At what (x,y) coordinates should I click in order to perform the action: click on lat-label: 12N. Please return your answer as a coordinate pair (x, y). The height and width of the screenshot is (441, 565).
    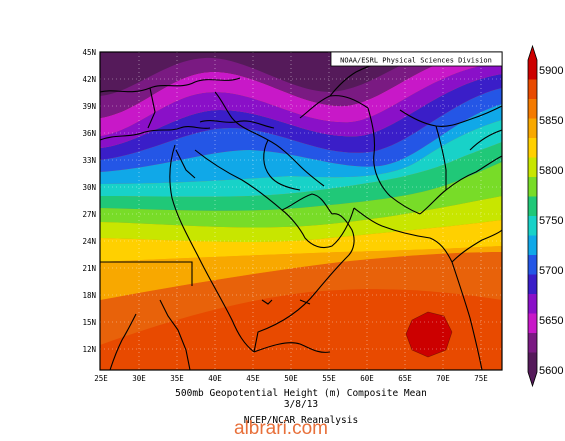
    Looking at the image, I should click on (89, 349).